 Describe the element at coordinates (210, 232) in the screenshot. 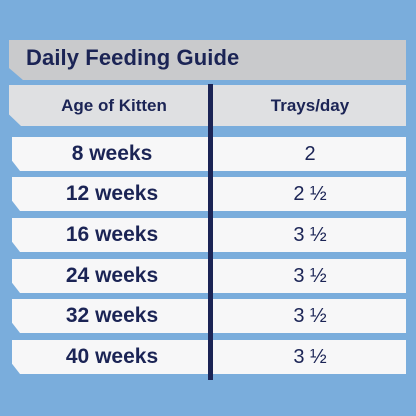

I see `column-divider` at that location.